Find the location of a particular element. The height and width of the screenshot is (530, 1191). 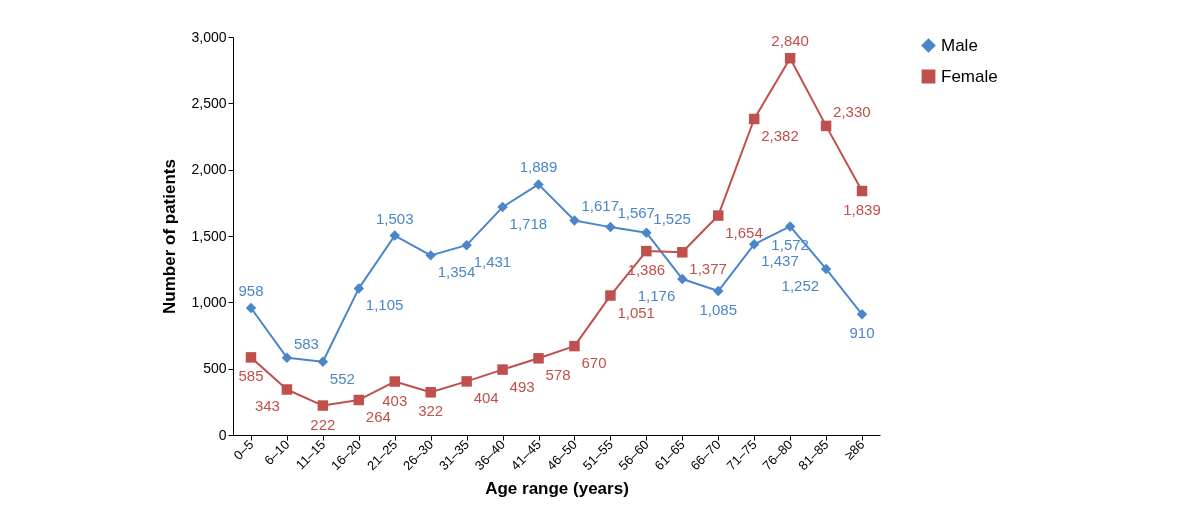

y-tick-label: 500 is located at coordinates (215, 368).